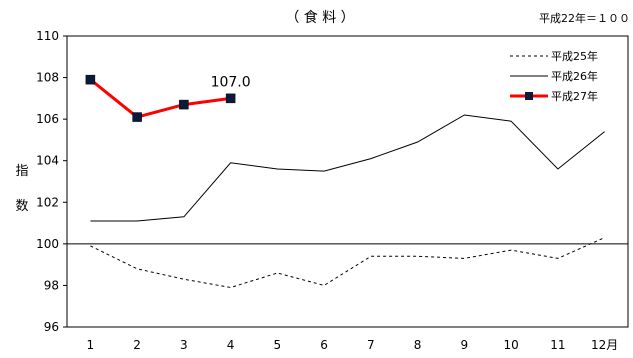 The image size is (633, 358). What do you see at coordinates (231, 82) in the screenshot?
I see `latest-value-annotation: 107.0` at bounding box center [231, 82].